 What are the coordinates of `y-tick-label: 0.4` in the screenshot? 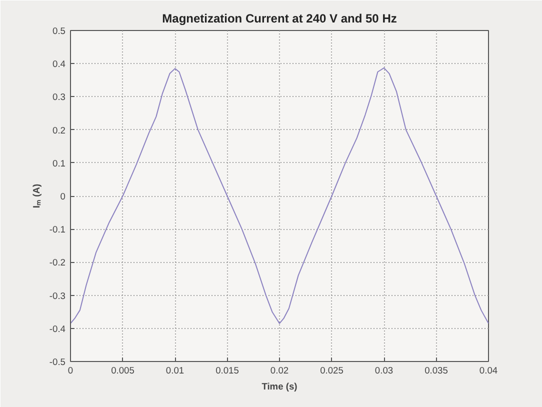 It's located at (59, 64).